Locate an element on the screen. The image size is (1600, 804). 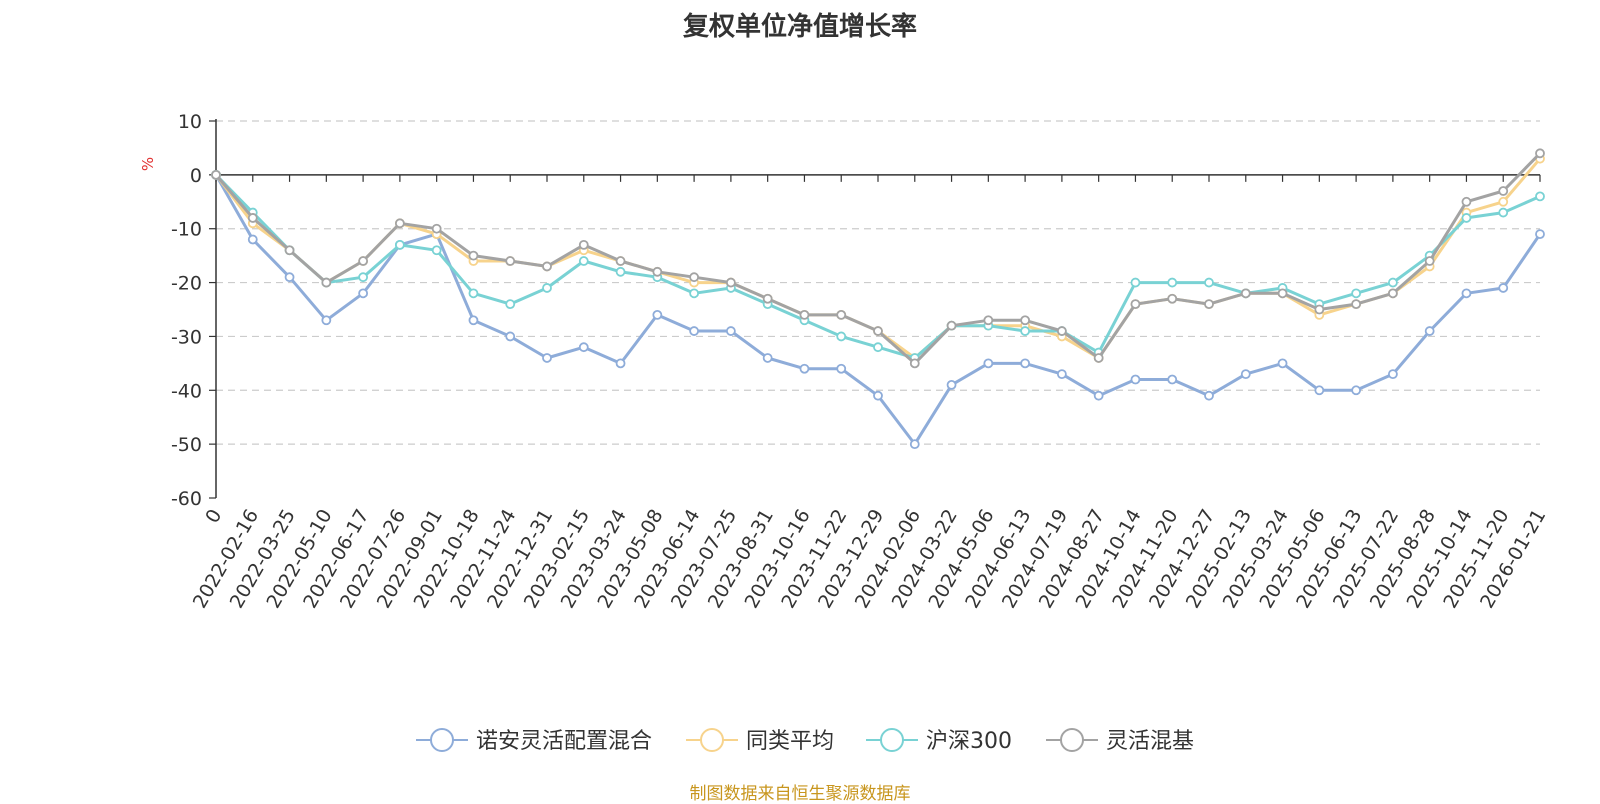
legend-label: 灵活混基 is located at coordinates (1150, 741).